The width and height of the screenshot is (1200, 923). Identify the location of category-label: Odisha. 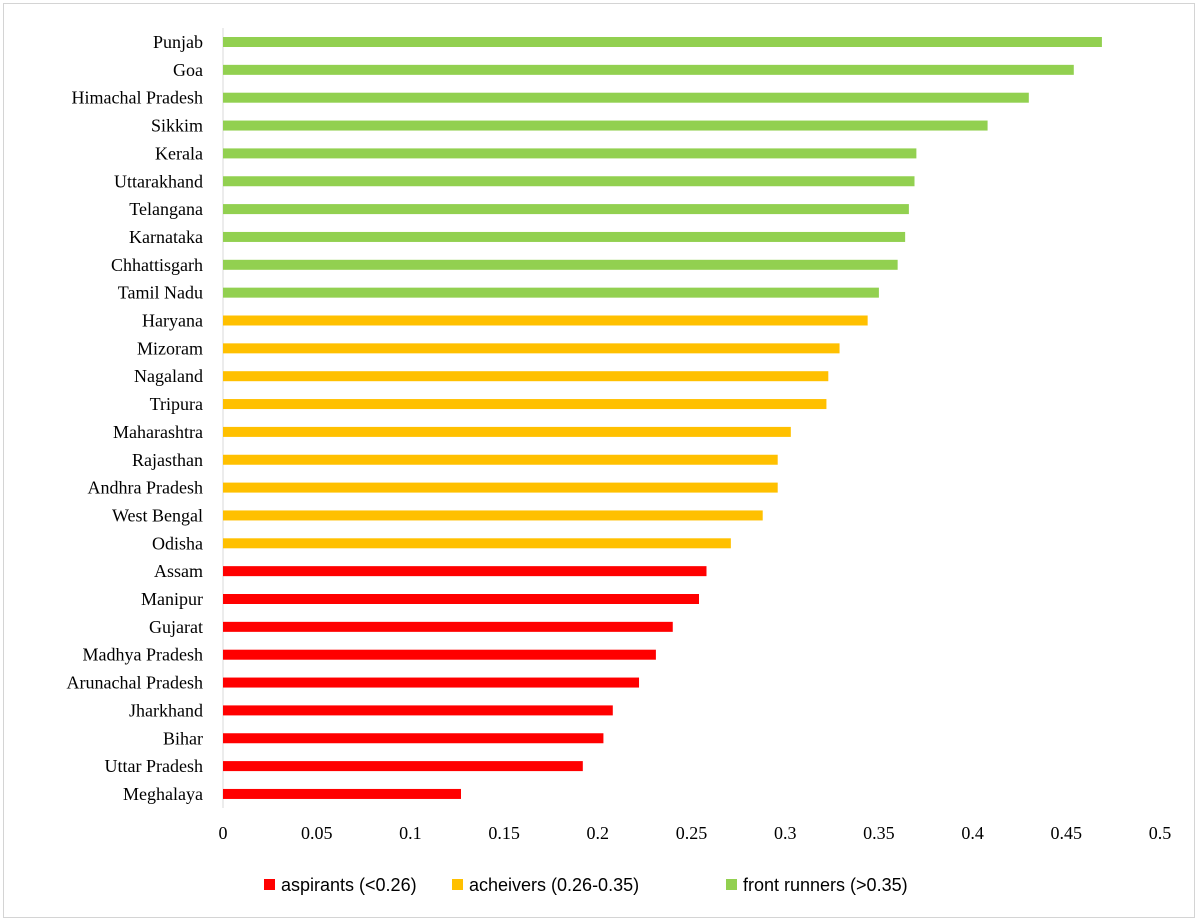
(177, 543).